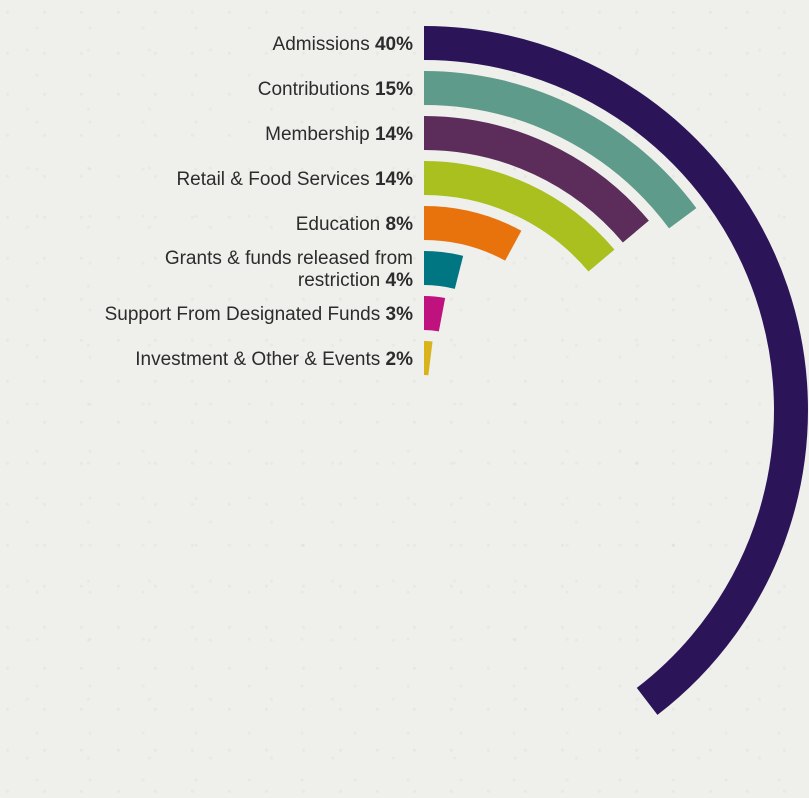 The height and width of the screenshot is (798, 809). Describe the element at coordinates (294, 179) in the screenshot. I see `label-retail-food-services: Retail & Food Services 14%` at that location.